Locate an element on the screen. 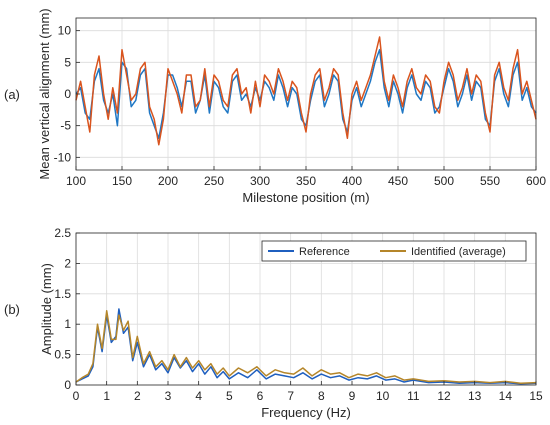 This screenshot has width=550, height=425. x-tick-label: 550 is located at coordinates (490, 181).